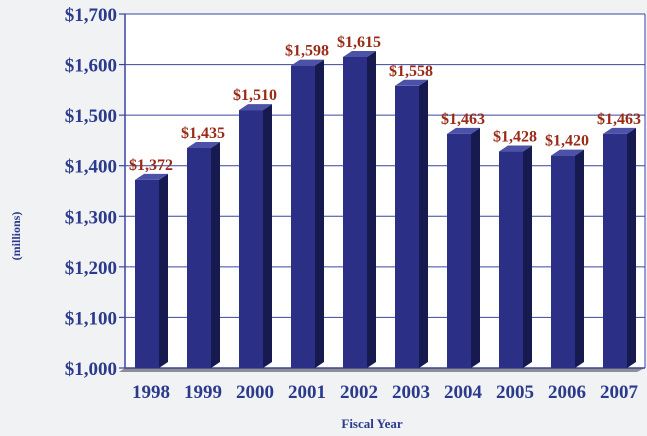  What do you see at coordinates (382, 370) in the screenshot?
I see `chart-floor` at bounding box center [382, 370].